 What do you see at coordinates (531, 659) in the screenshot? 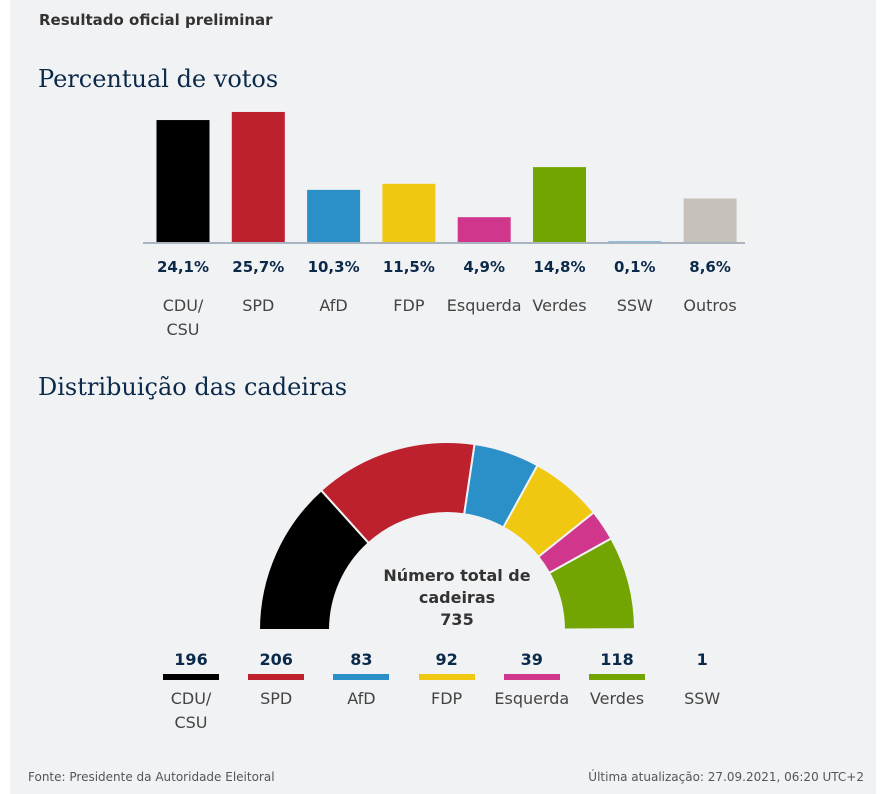
I see `seat-count: 39` at bounding box center [531, 659].